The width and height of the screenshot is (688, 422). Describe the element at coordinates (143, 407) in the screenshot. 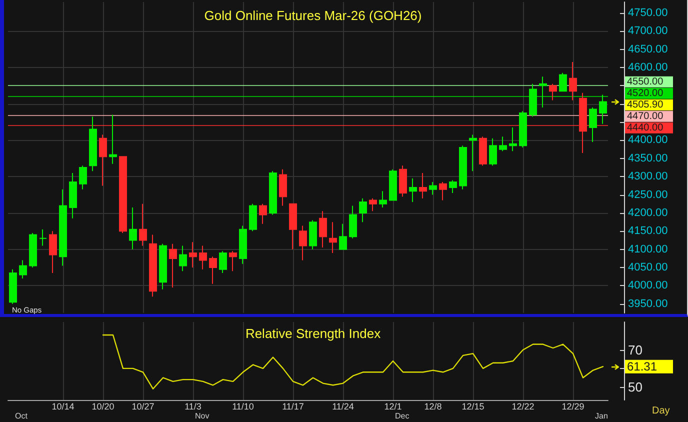

I see `x-tick-label: 10/27` at that location.